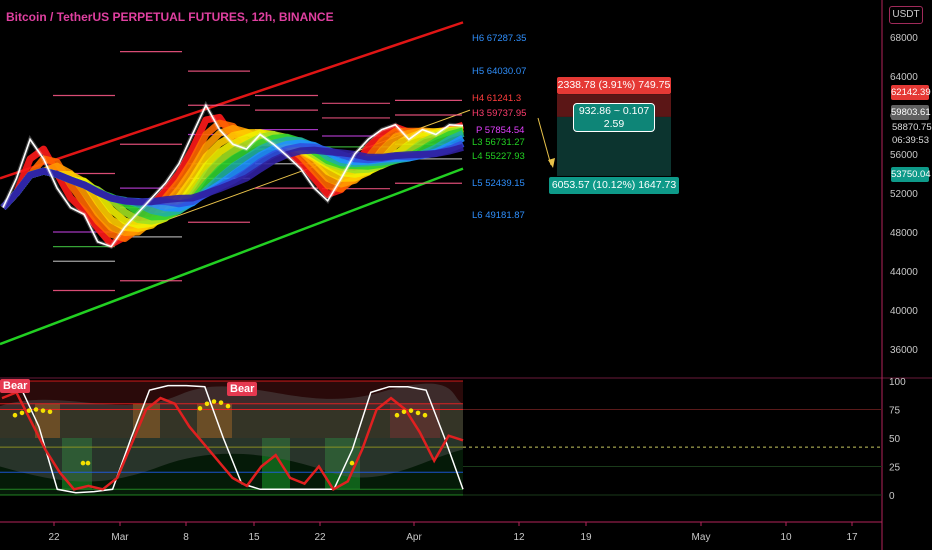  What do you see at coordinates (498, 156) in the screenshot?
I see `level-l4: L4 55227.93` at bounding box center [498, 156].